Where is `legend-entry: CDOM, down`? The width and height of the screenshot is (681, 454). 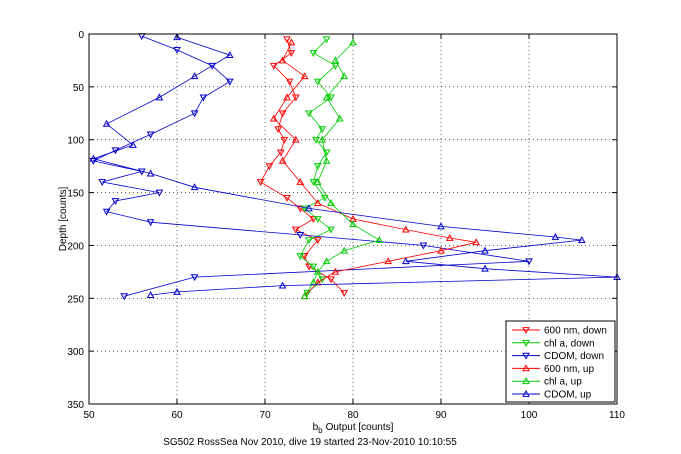
legend-entry: CDOM, down is located at coordinates (574, 356).